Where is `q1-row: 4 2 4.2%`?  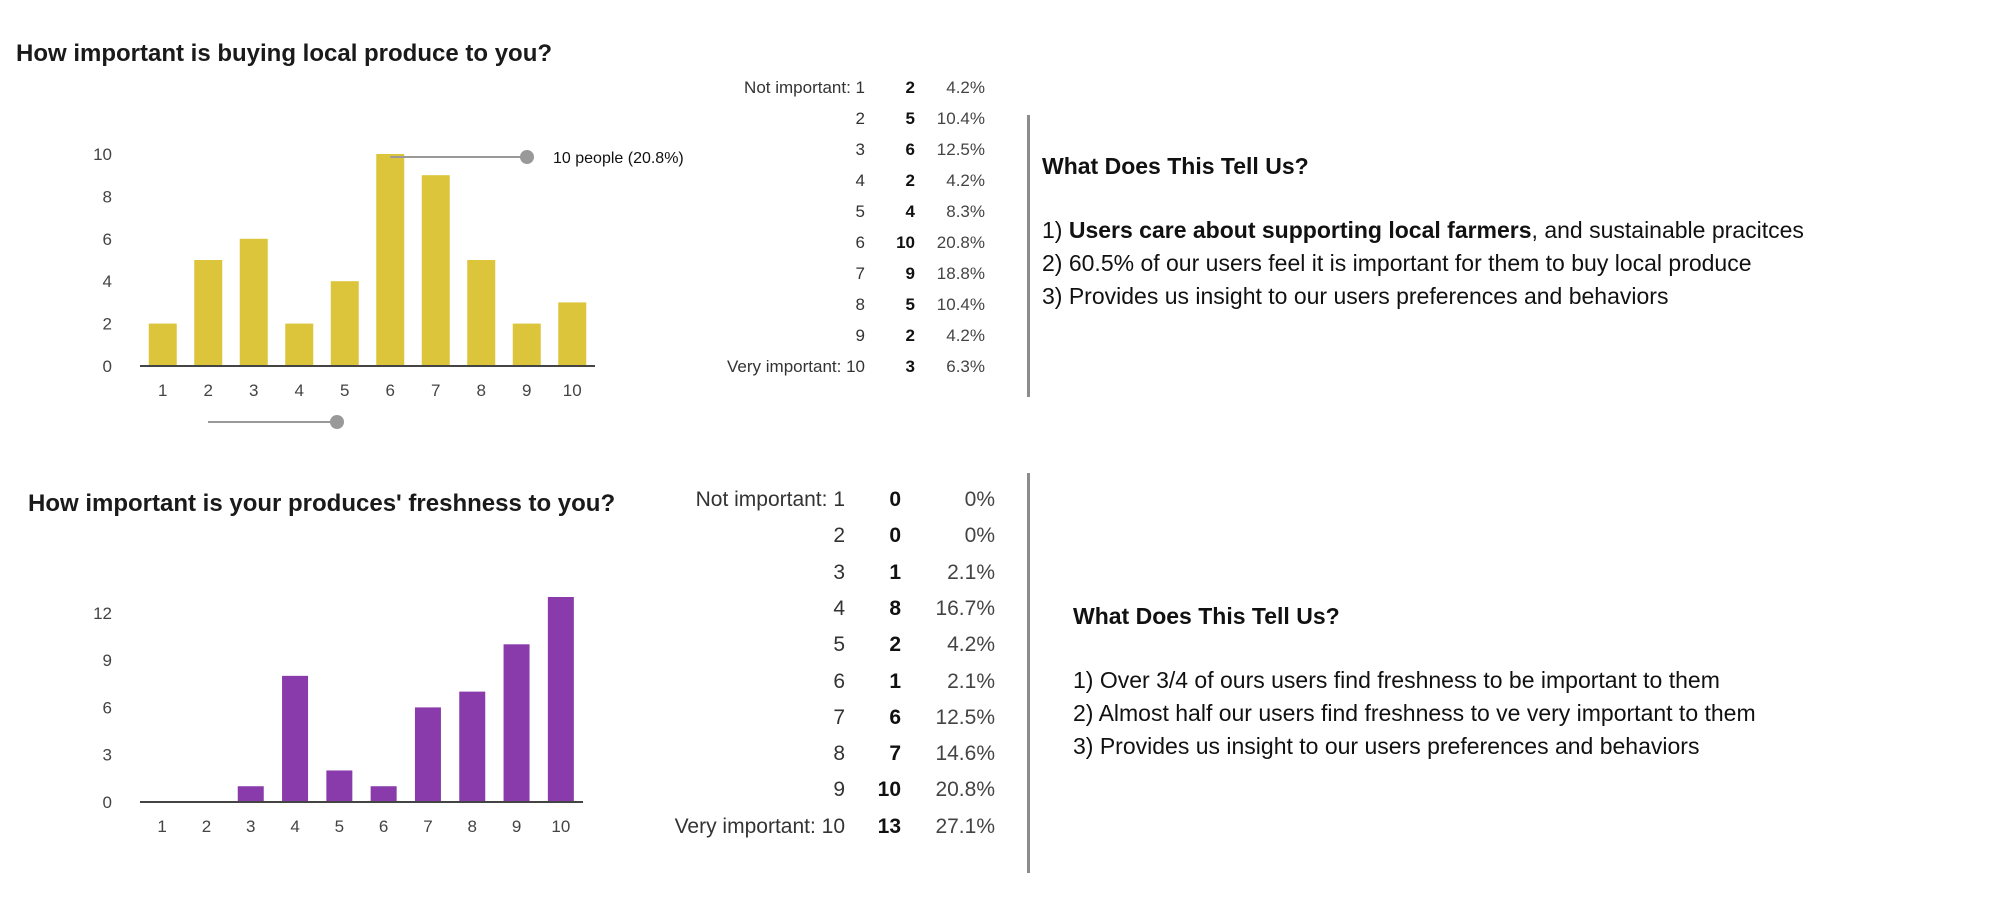 q1-row: 4 2 4.2% is located at coordinates (812, 186).